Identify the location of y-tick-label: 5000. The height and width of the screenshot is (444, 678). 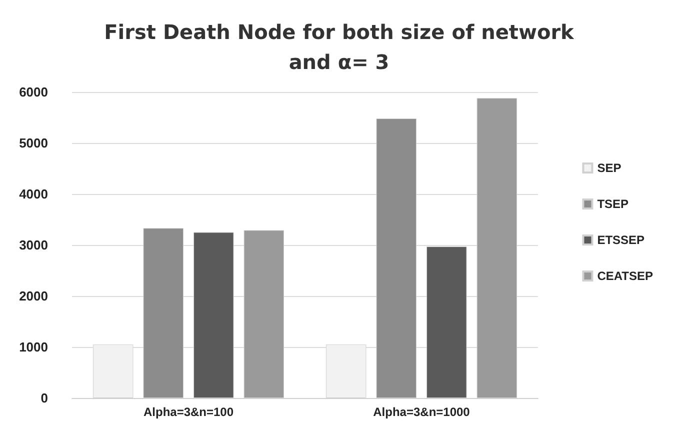
(33, 143).